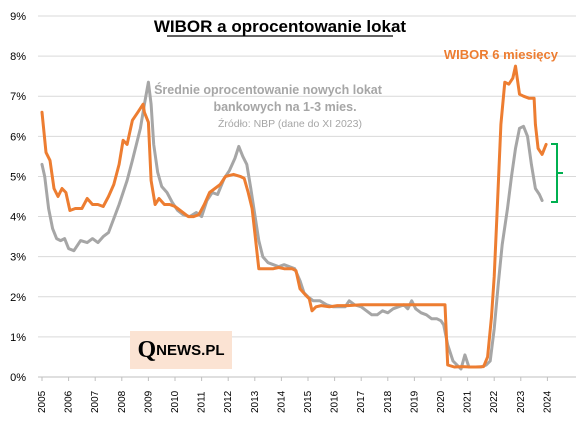 This screenshot has width=586, height=422. I want to click on x-tick-label: 2016, so click(335, 401).